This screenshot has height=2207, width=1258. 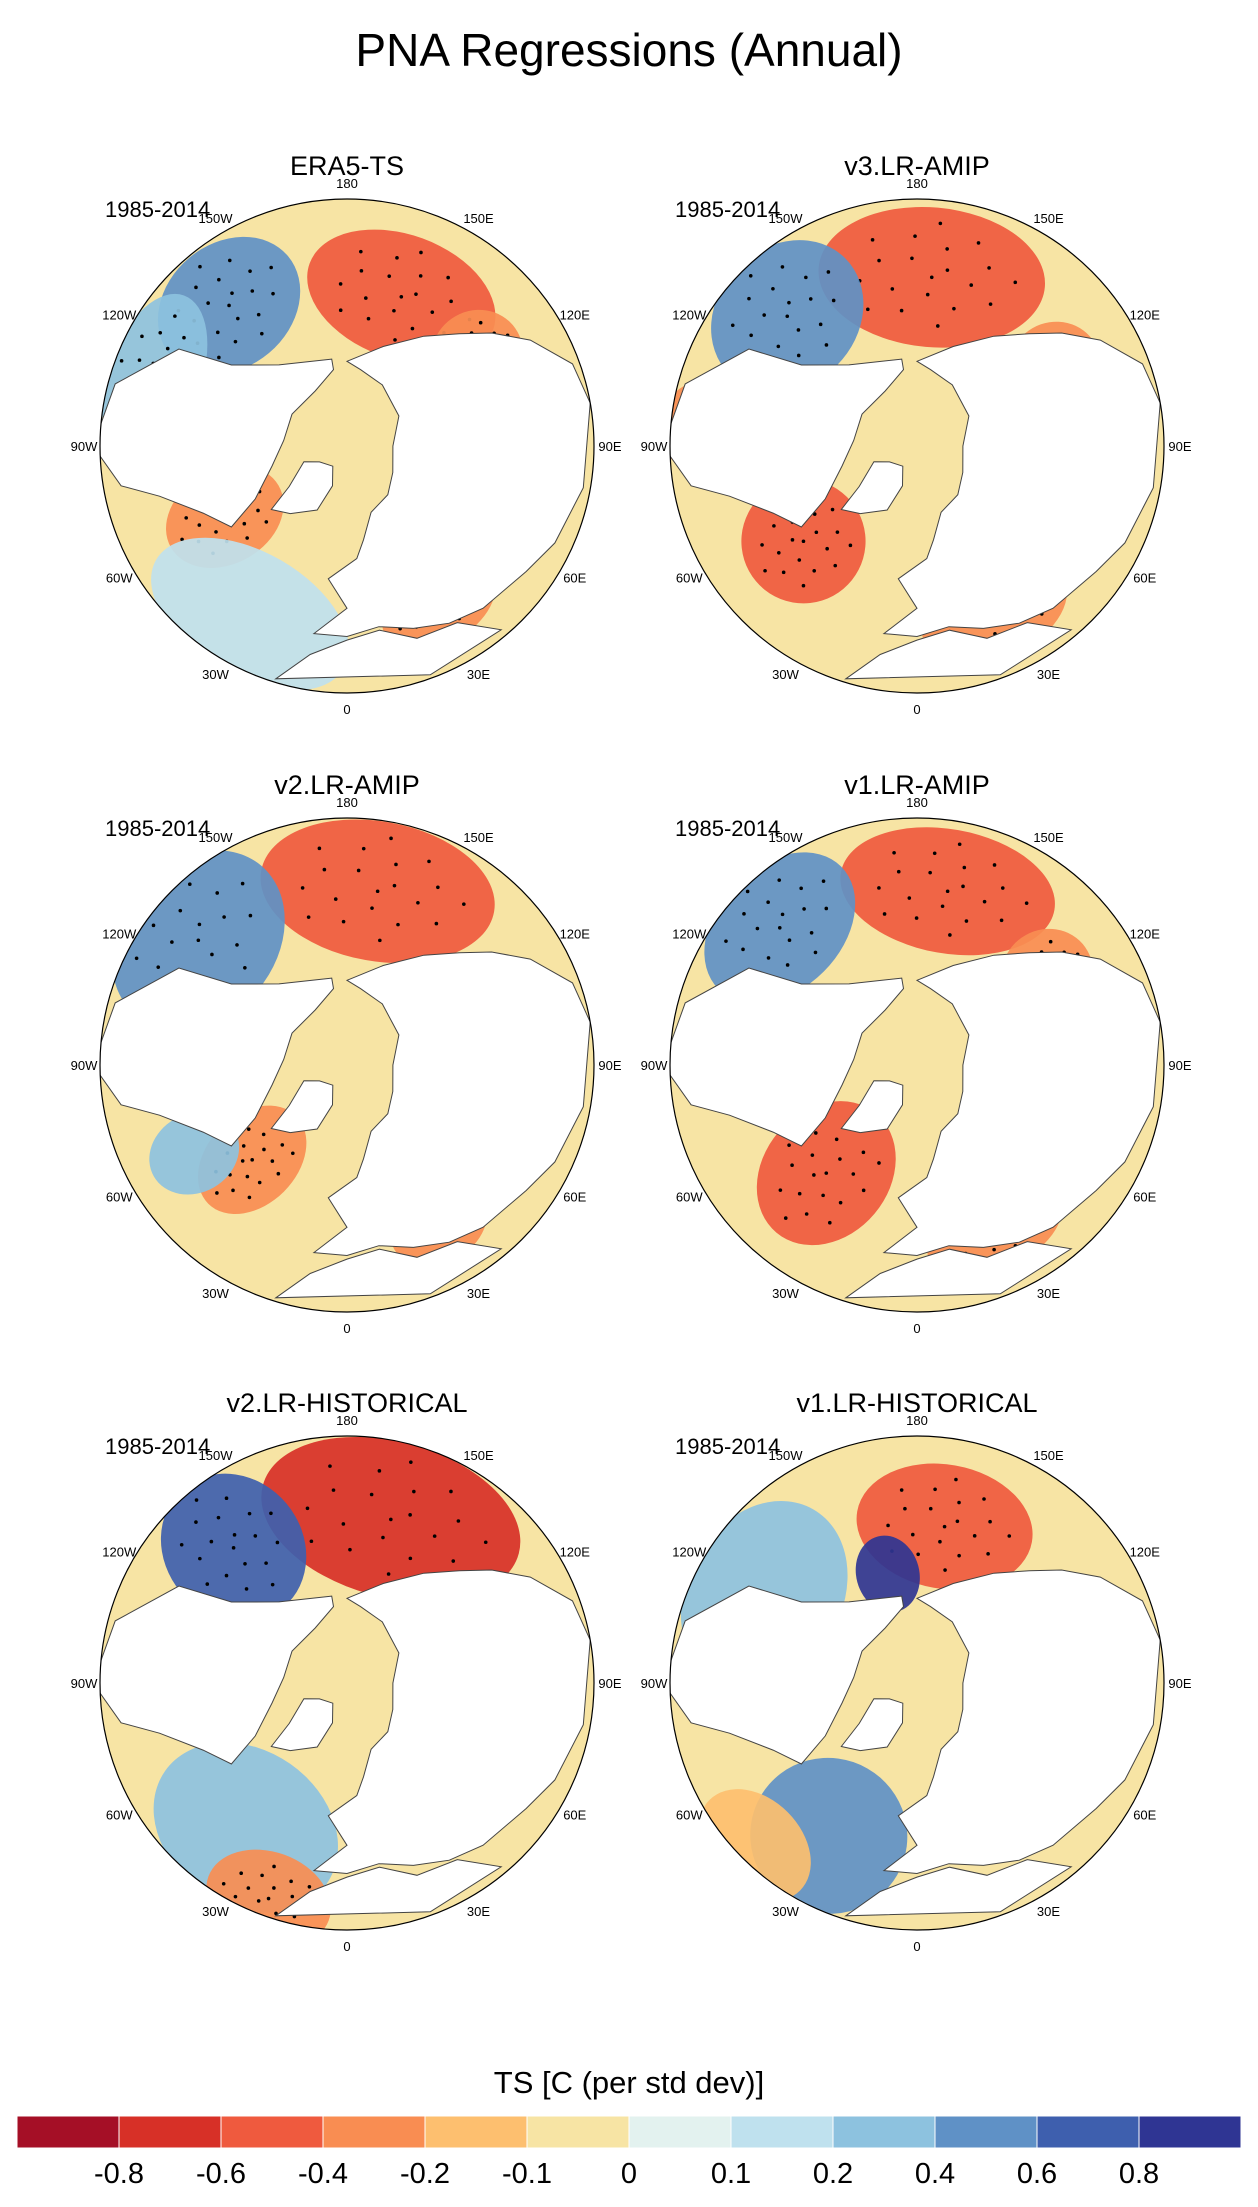 What do you see at coordinates (1139, 2174) in the screenshot?
I see `colorbar-tick-label: 0.8` at bounding box center [1139, 2174].